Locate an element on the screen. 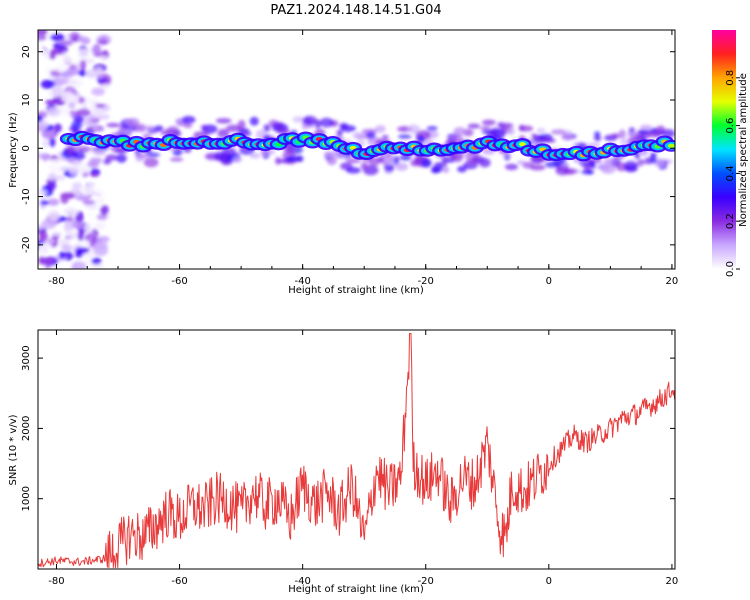 The image size is (750, 600). spectrogram-y-tick-label: -10 is located at coordinates (26, 196).